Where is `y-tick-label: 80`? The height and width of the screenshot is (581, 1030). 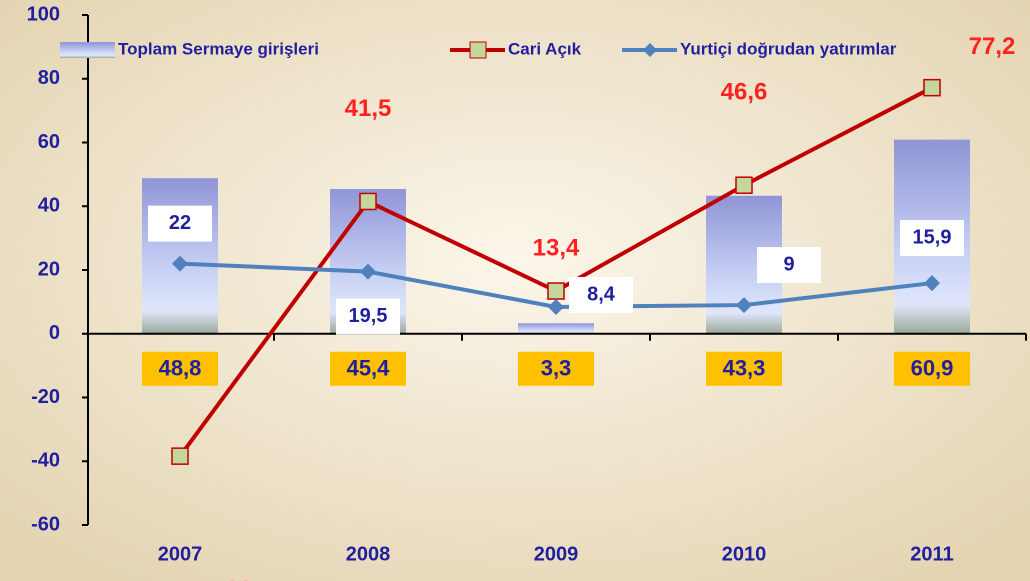 y-tick-label: 80 is located at coordinates (49, 78).